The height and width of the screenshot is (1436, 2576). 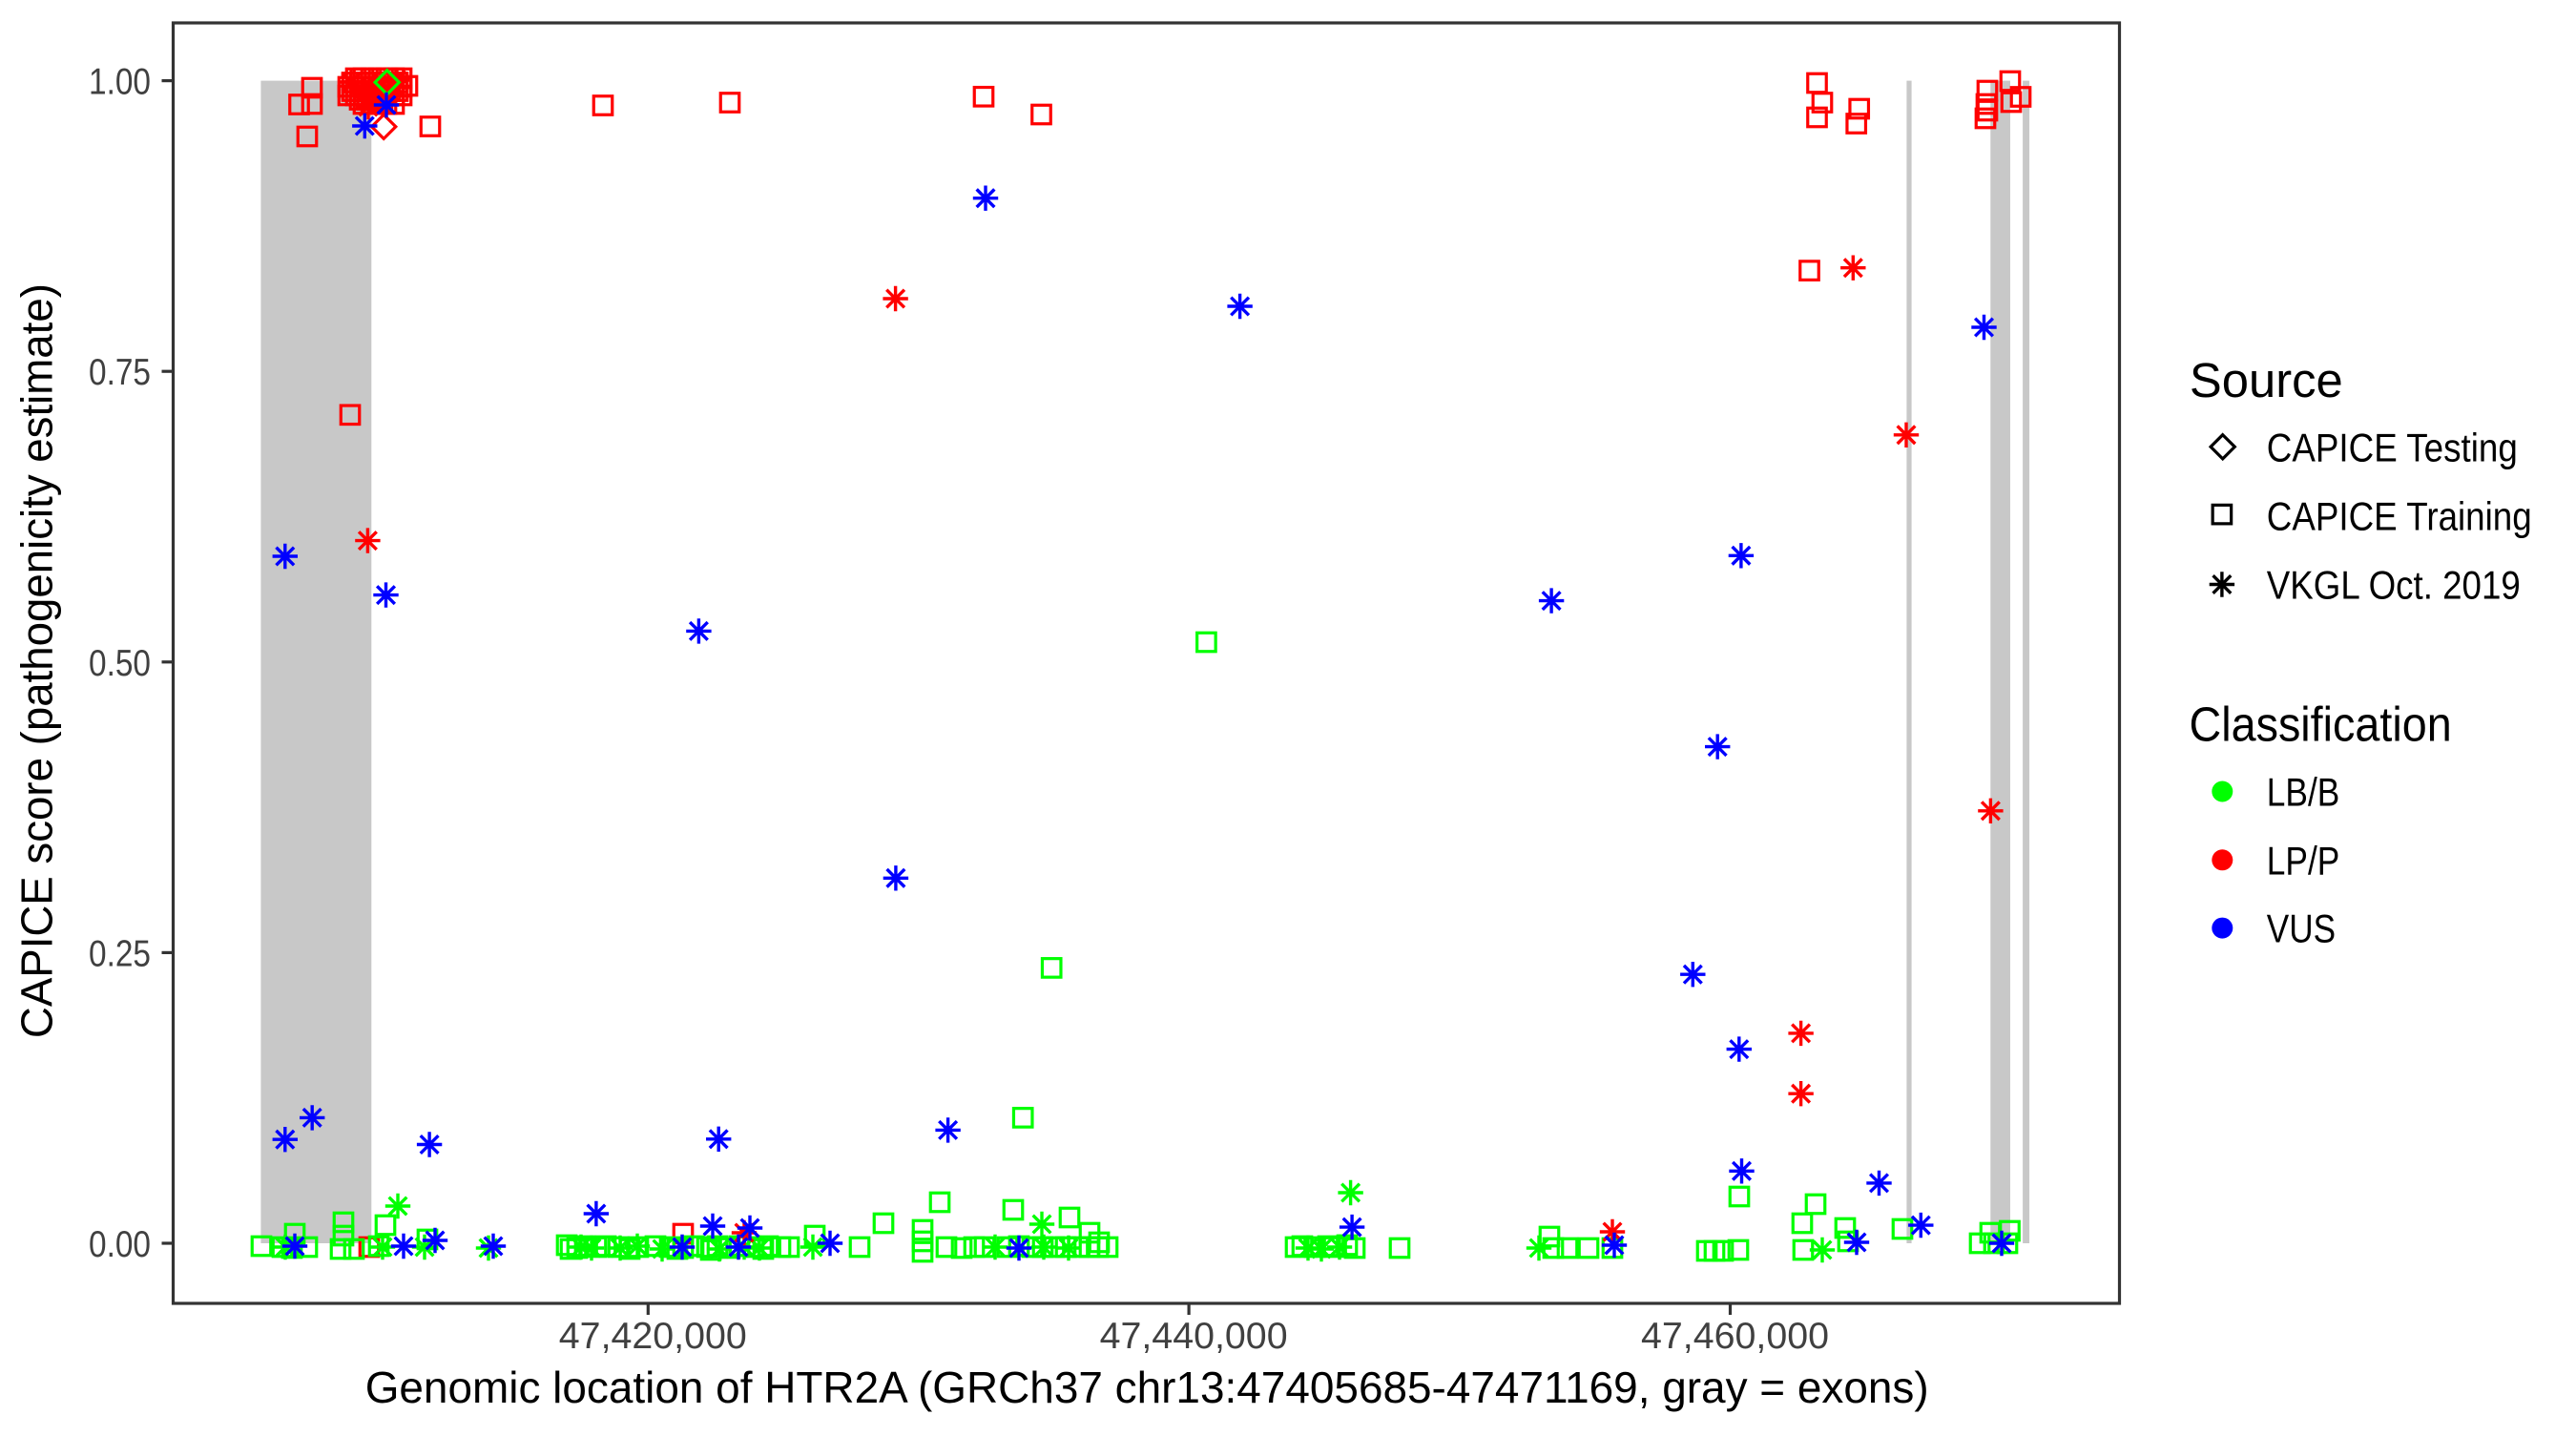 What do you see at coordinates (2266, 380) in the screenshot?
I see `svg-text: Source` at bounding box center [2266, 380].